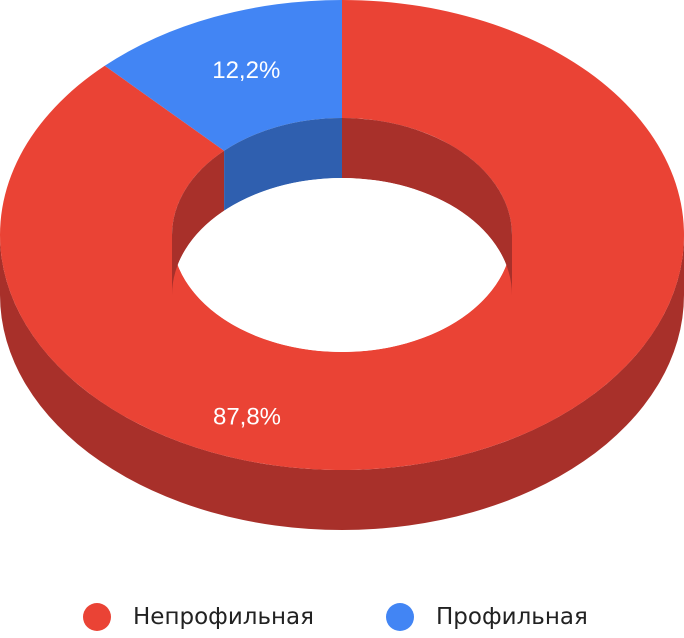  I want to click on donut-hole, so click(342, 265).